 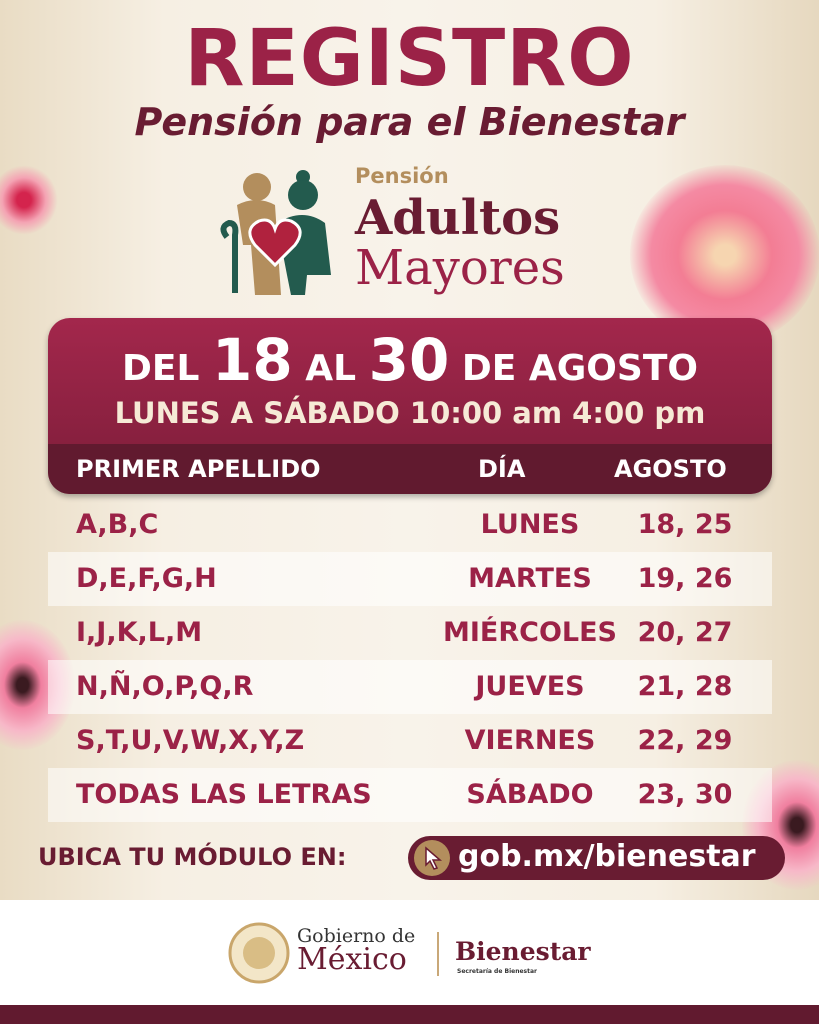 What do you see at coordinates (410, 413) in the screenshot?
I see `schedule-hours: LUNES A SÁBADO 10:00 am 4:00 pm` at bounding box center [410, 413].